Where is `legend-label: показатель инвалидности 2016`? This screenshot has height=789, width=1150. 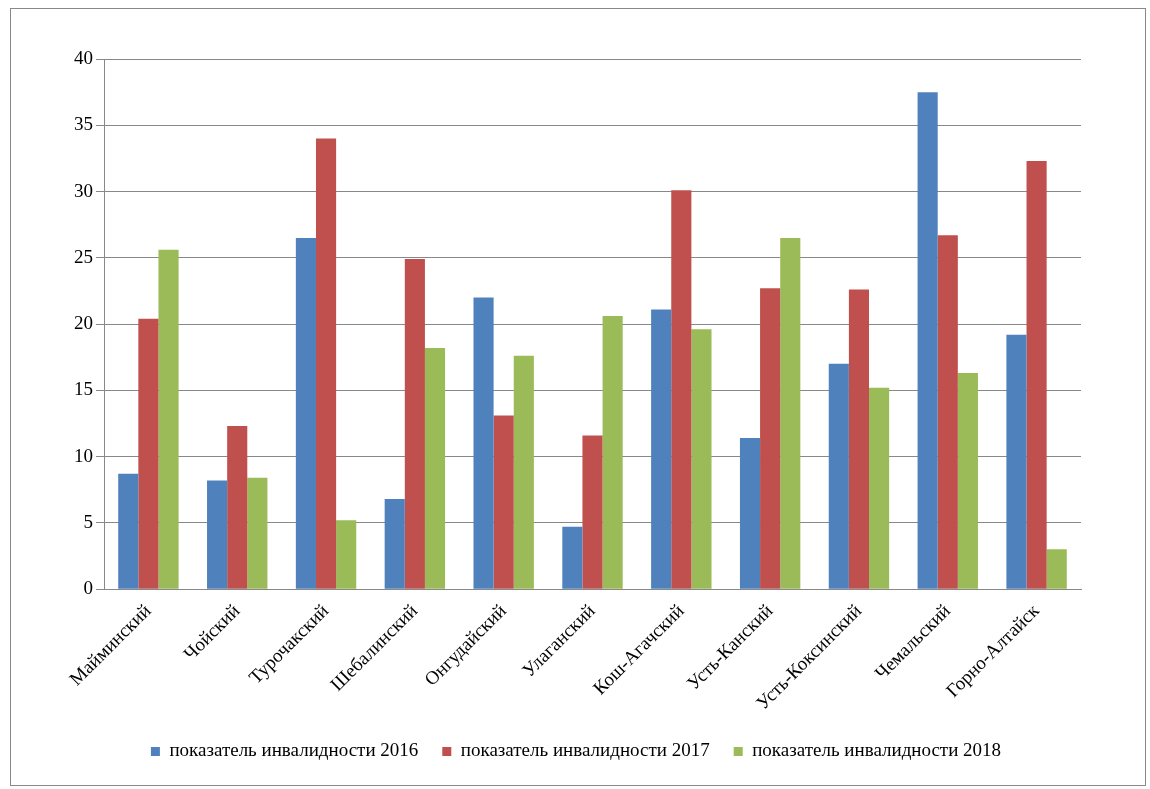 legend-label: показатель инвалидности 2016 is located at coordinates (294, 750).